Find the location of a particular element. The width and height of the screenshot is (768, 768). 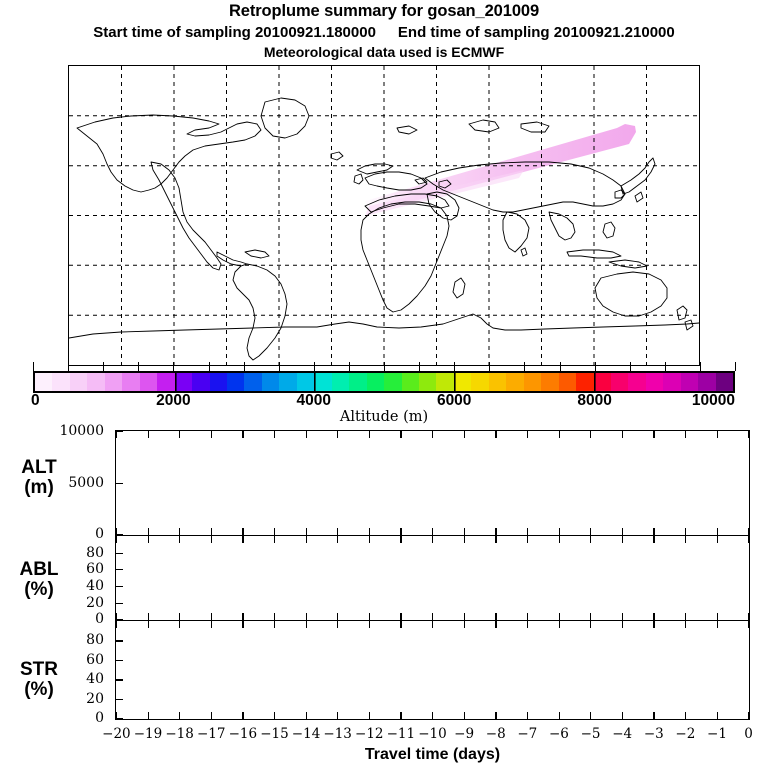

x-axis-tick-label: −4 is located at coordinates (622, 734).